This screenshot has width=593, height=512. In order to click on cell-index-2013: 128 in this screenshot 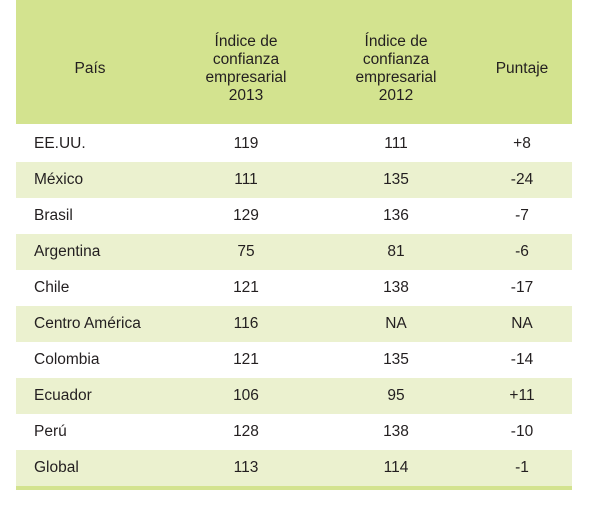, I will do `click(246, 431)`.